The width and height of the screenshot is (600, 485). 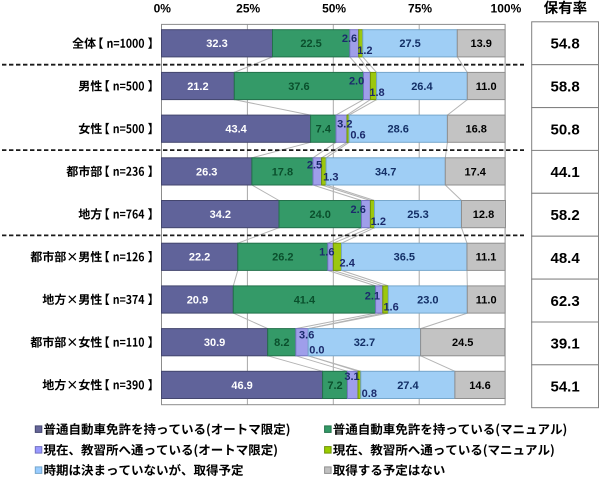 I want to click on svg-text: 3.1, so click(x=351, y=377).